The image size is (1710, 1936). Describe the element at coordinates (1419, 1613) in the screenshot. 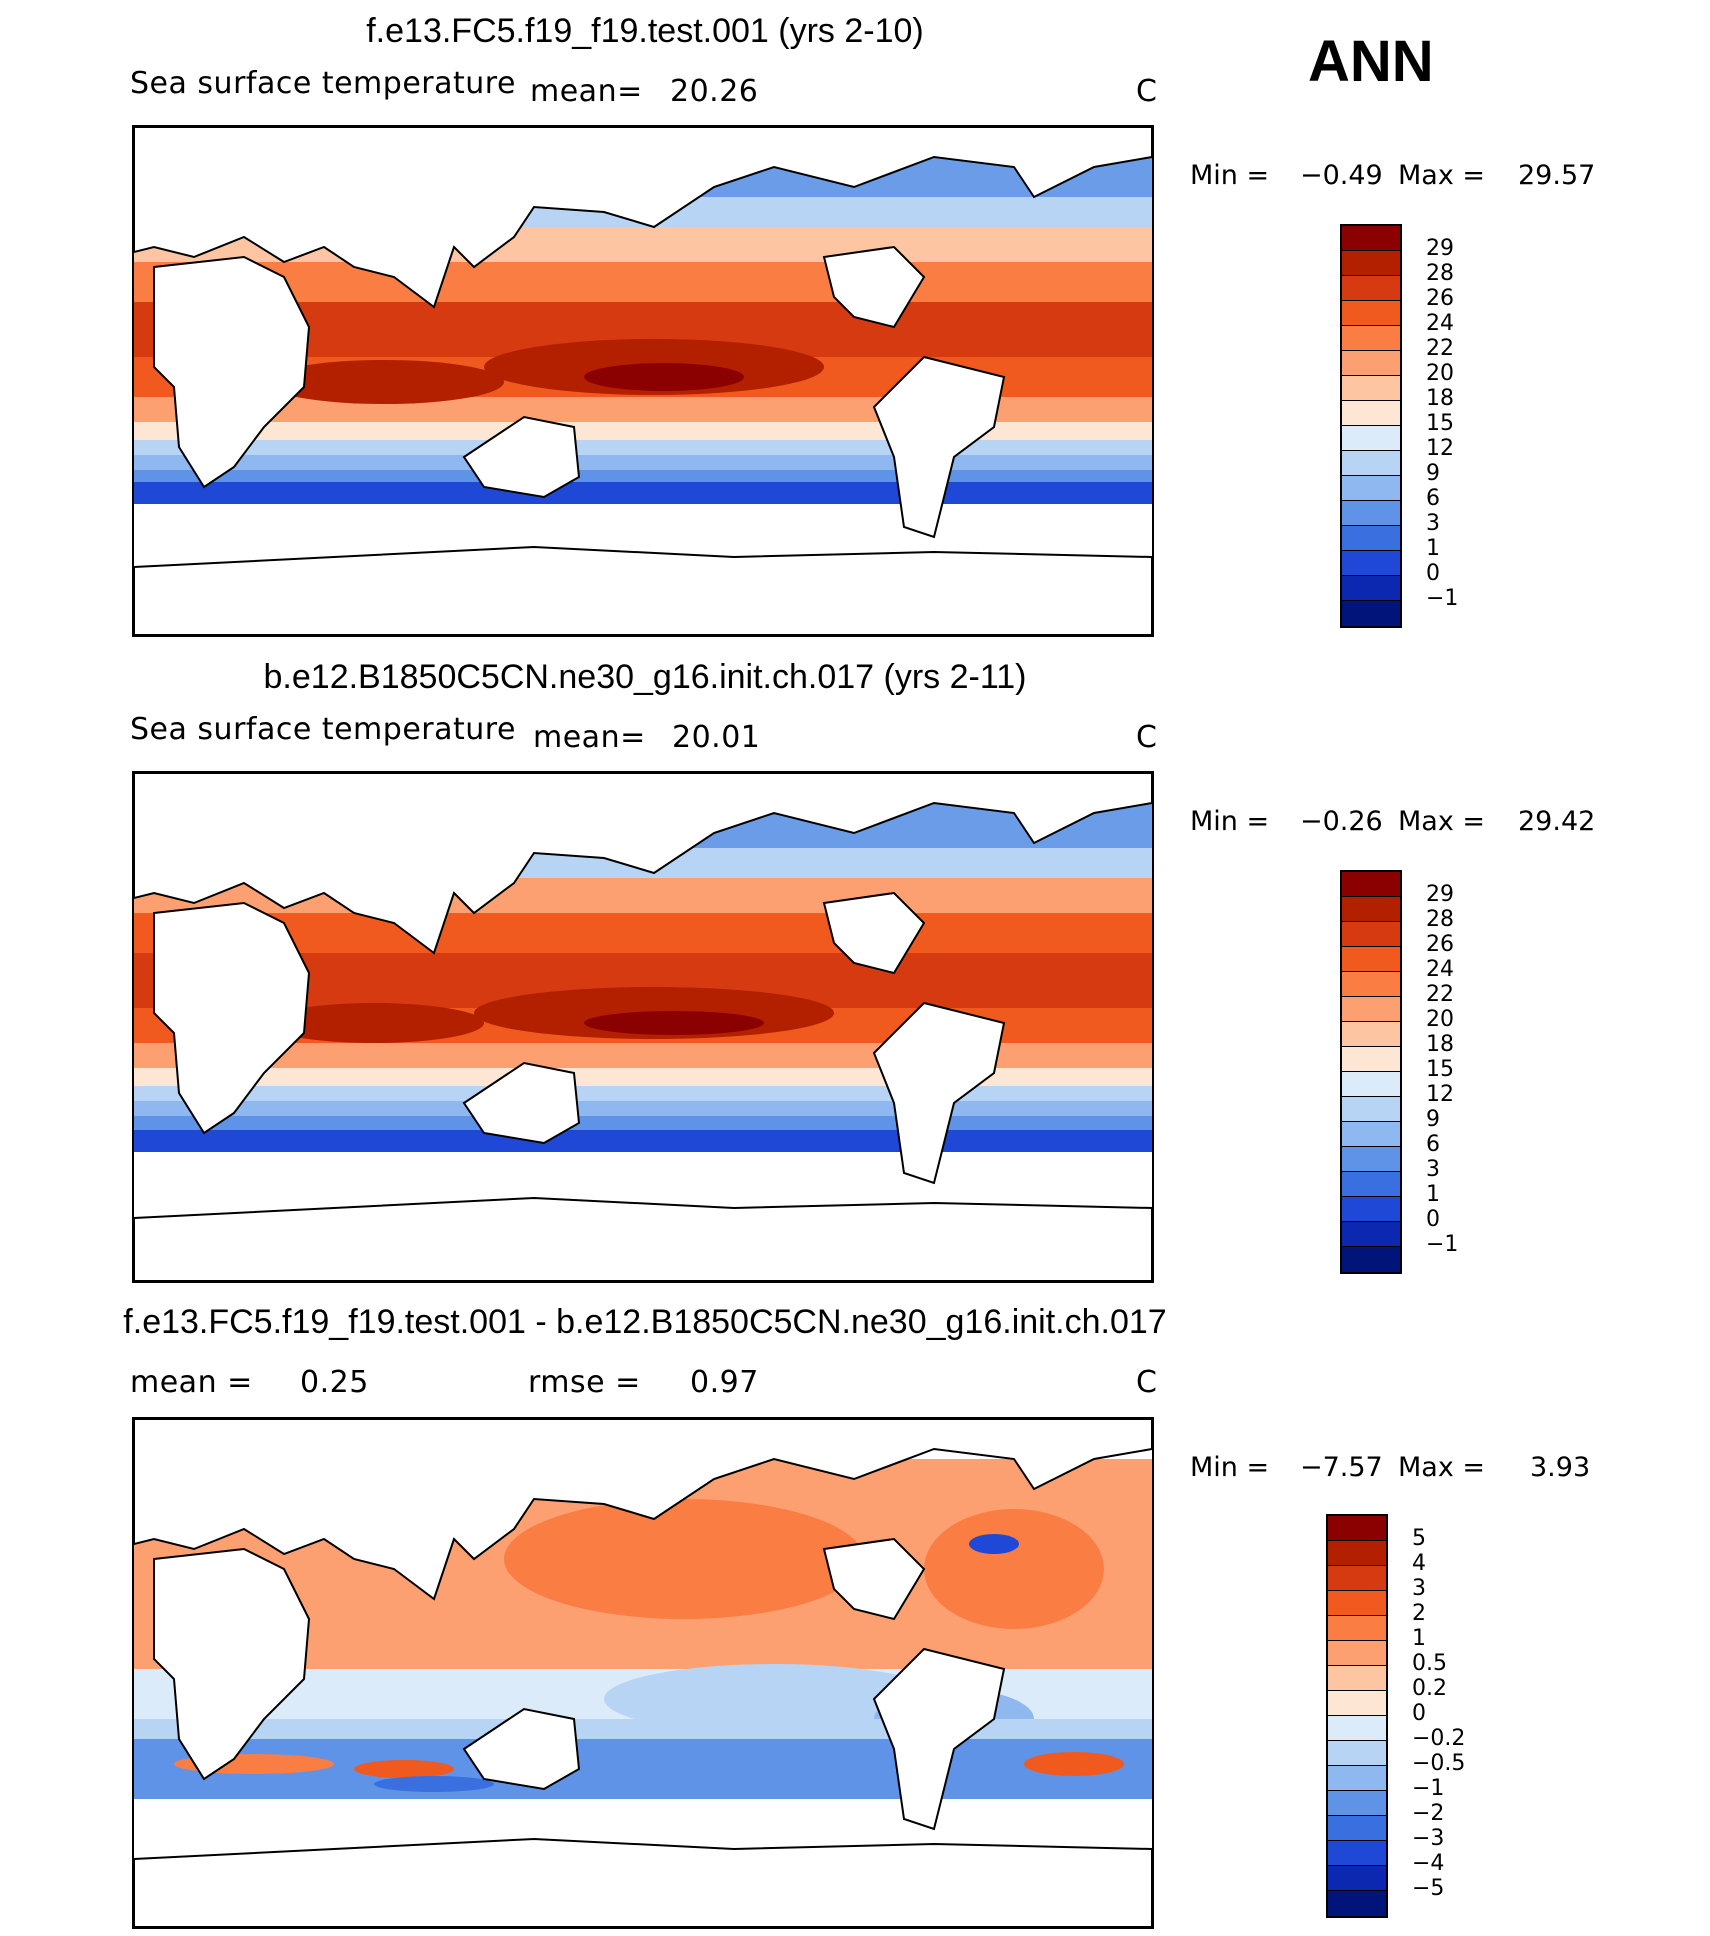

I see `colorbar-tick-label: 2` at that location.